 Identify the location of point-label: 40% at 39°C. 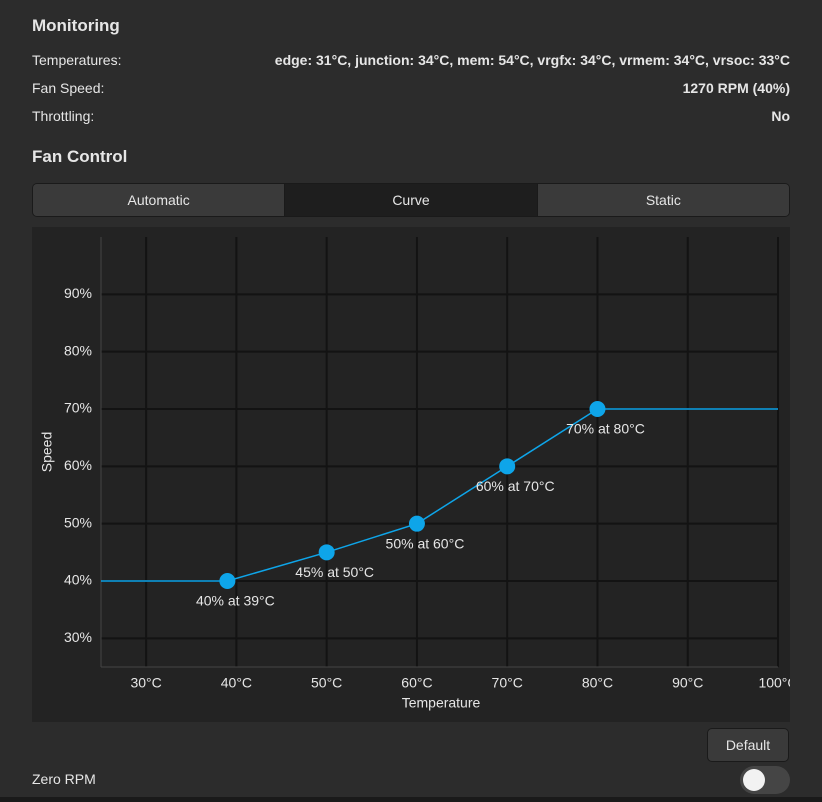
(235, 601).